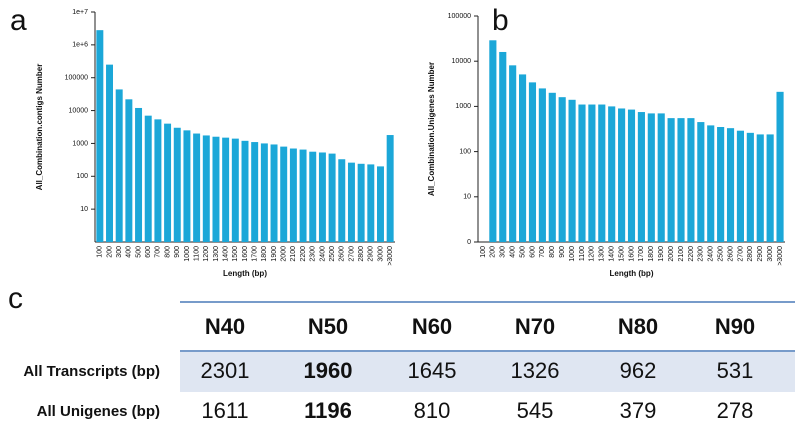  What do you see at coordinates (459, 16) in the screenshot?
I see `y-tick-label: 100000` at bounding box center [459, 16].